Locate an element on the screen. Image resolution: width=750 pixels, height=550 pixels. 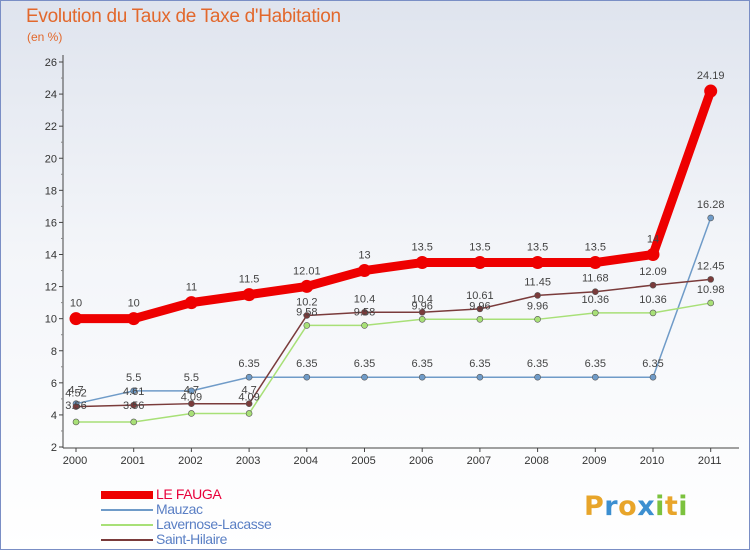
y-tick-label: 14 is located at coordinates (51, 256).